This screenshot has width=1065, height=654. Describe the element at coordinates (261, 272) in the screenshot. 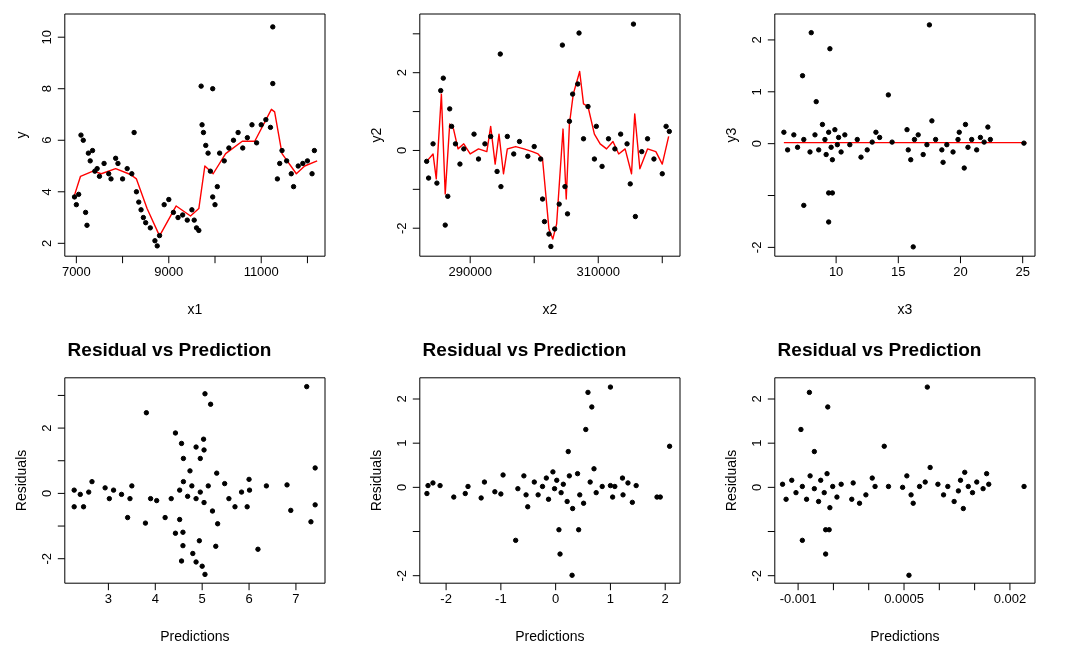

I see `x-tick-label: 11000` at that location.